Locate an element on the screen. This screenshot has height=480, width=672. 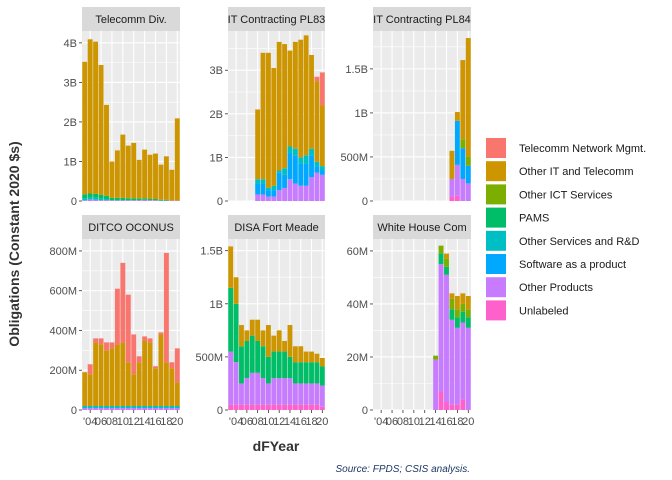
legend-item-other-ict-services: Other ICT Services is located at coordinates (549, 194).